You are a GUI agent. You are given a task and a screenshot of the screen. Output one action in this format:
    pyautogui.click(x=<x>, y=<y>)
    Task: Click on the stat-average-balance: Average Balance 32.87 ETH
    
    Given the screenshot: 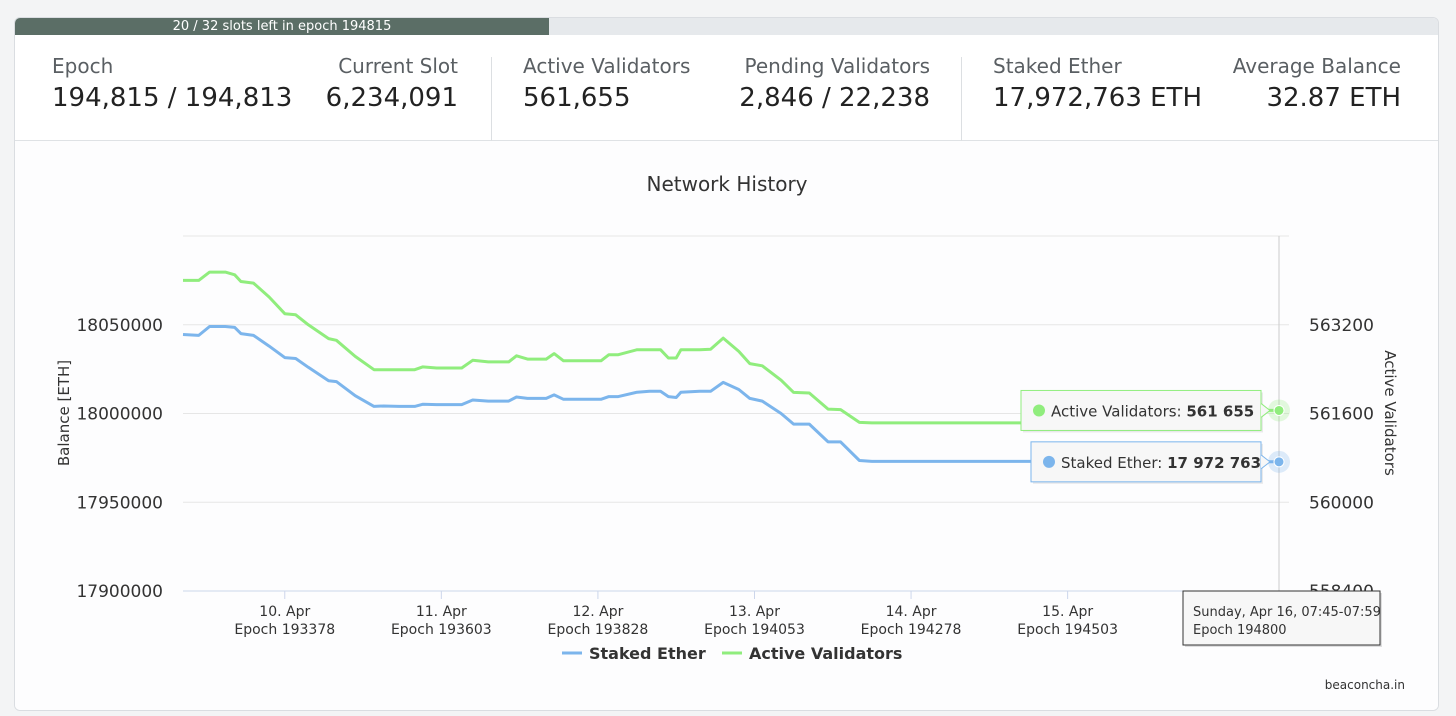 What is the action you would take?
    pyautogui.click(x=1317, y=84)
    